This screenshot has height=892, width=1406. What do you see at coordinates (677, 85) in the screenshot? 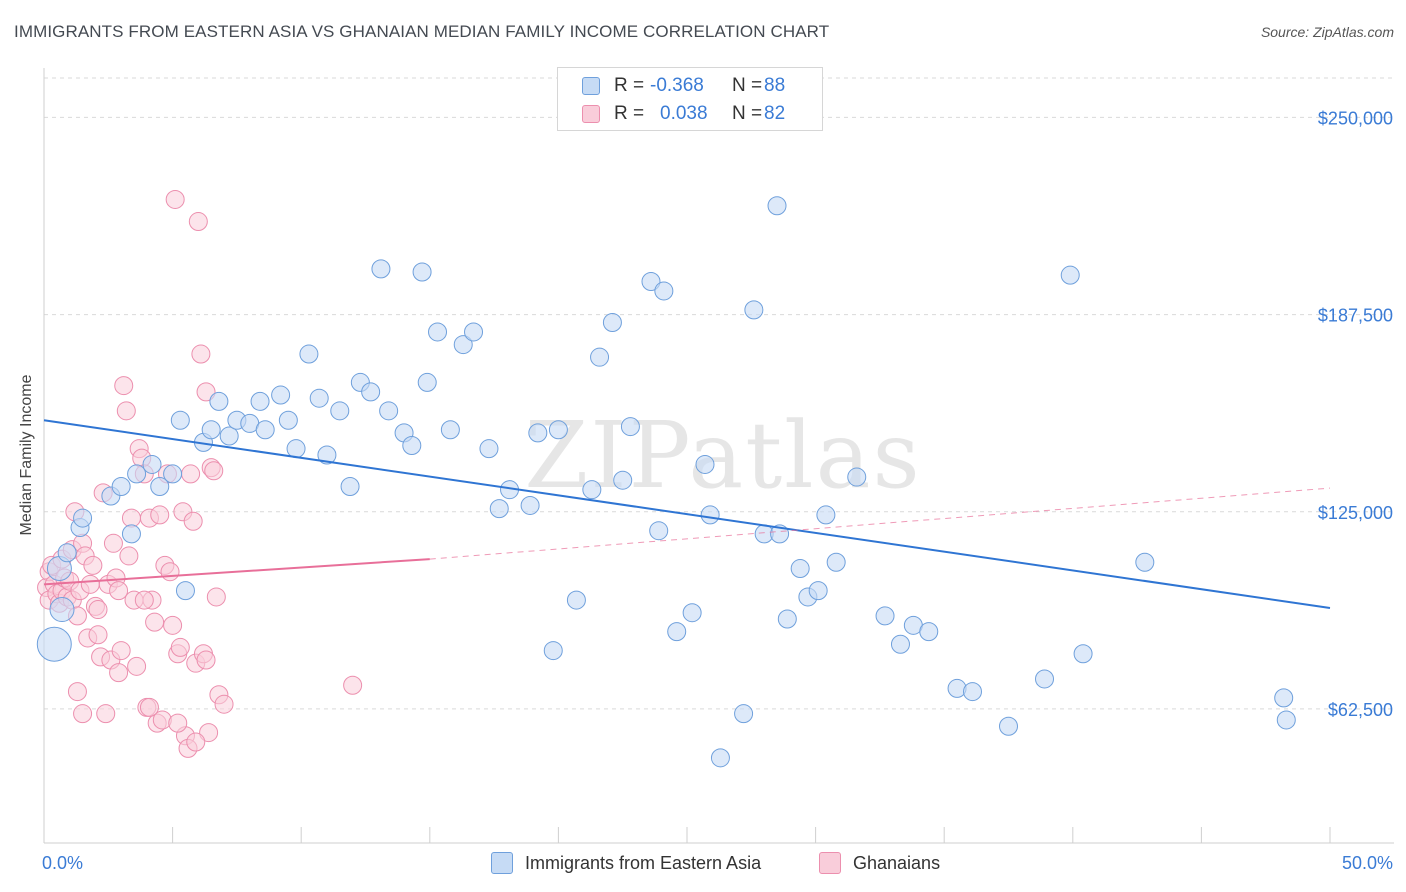
I see `r-value-blue: -0.368` at bounding box center [677, 85].